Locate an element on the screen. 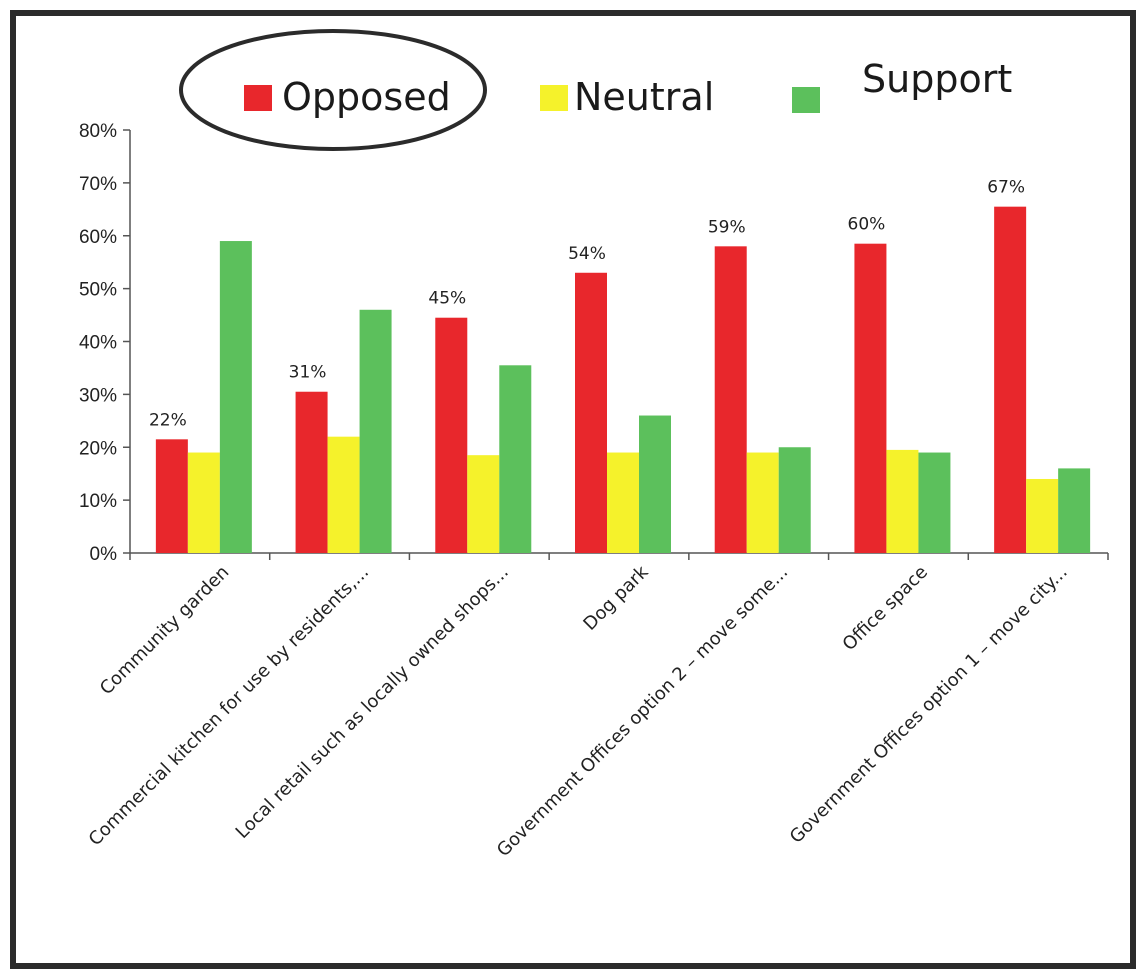  data-label-opposed: 60% is located at coordinates (867, 225).